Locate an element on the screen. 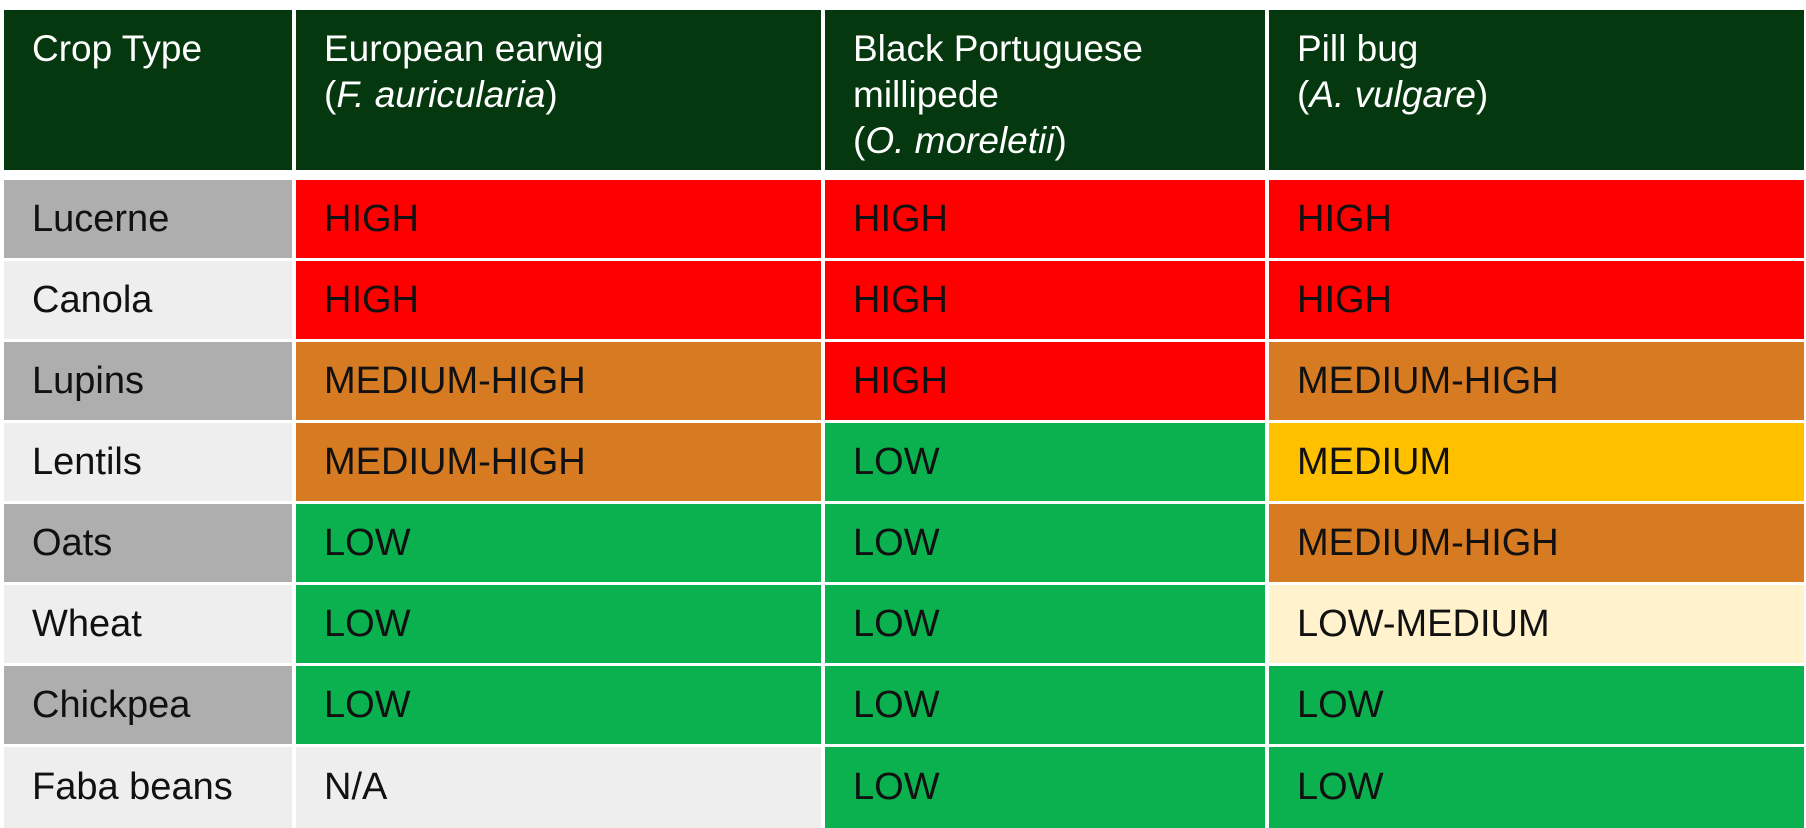 The width and height of the screenshot is (1806, 828). table-row: Lentils MEDIUM-HIGH LOW MEDIUM is located at coordinates (904, 463).